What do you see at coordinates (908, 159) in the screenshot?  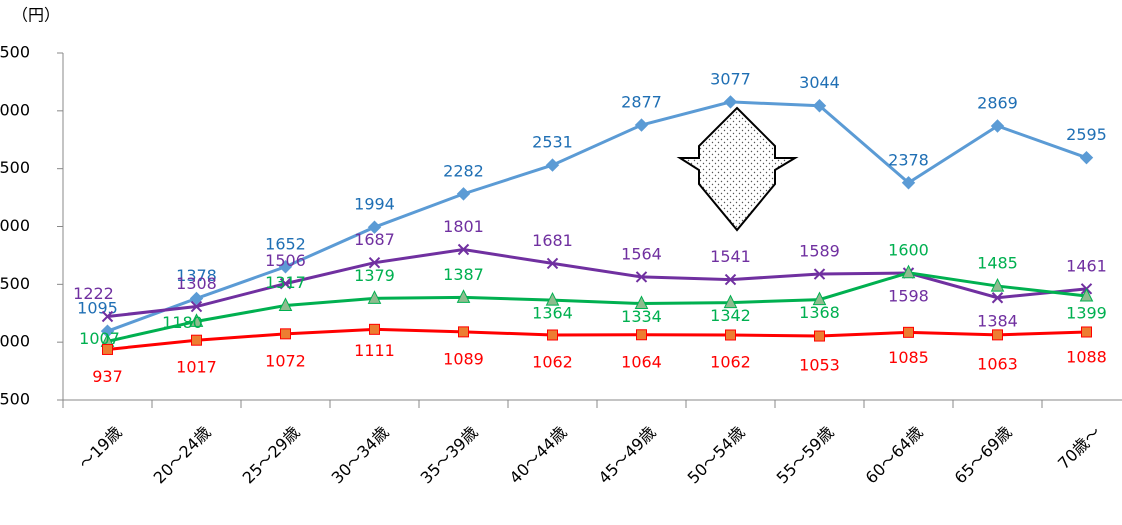 I see `data-label: 2378` at bounding box center [908, 159].